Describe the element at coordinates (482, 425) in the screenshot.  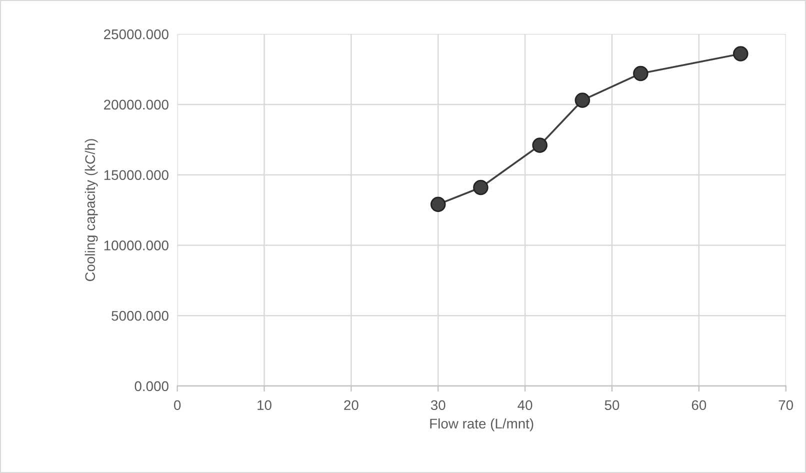
I see `x-axis-title: Flow rate (L/mnt)` at that location.